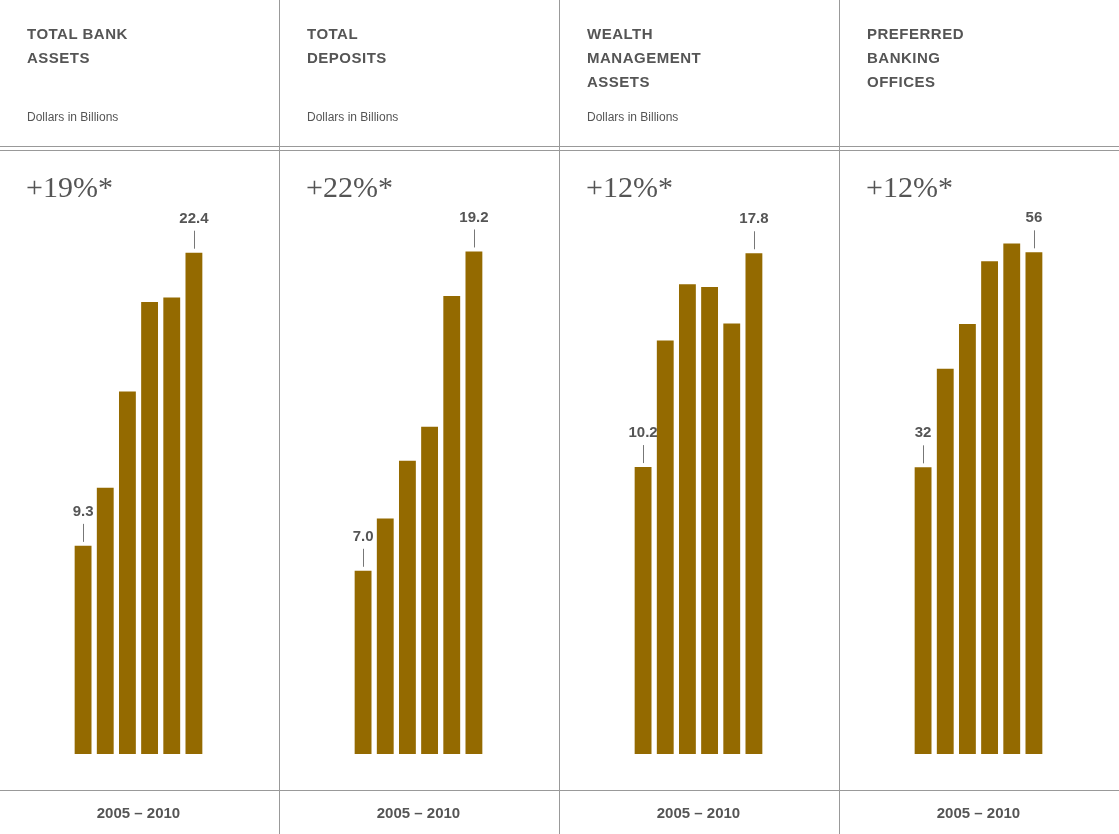 The height and width of the screenshot is (834, 1119). I want to click on chart-title: WEALTH MANAGEMENT ASSETS, so click(645, 58).